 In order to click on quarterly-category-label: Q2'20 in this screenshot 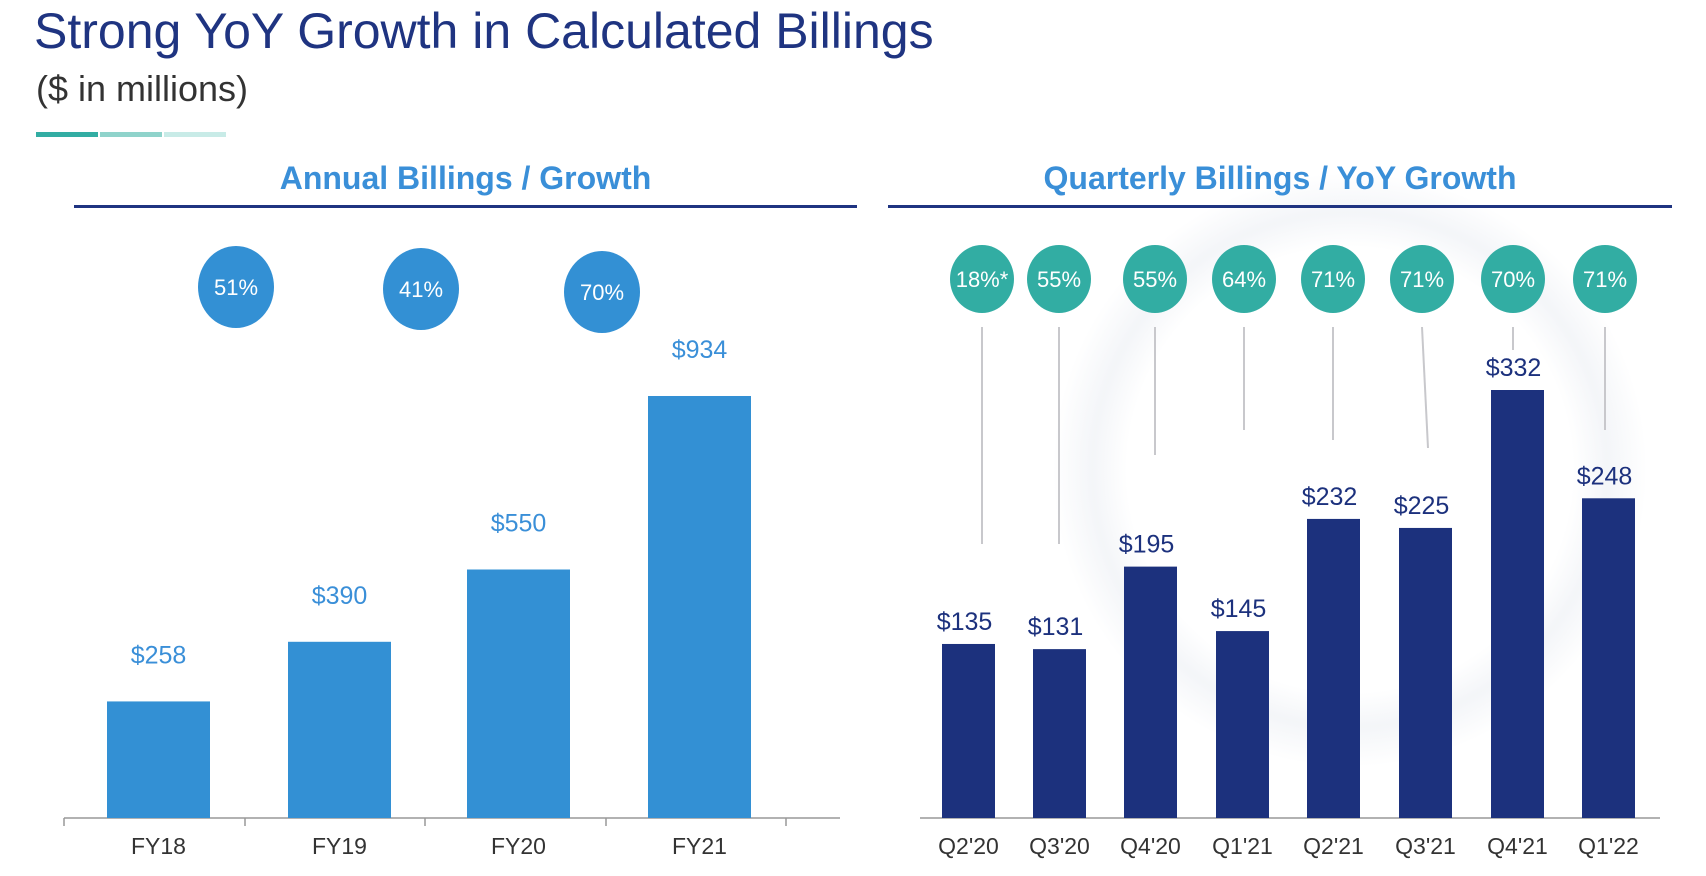, I will do `click(968, 846)`.